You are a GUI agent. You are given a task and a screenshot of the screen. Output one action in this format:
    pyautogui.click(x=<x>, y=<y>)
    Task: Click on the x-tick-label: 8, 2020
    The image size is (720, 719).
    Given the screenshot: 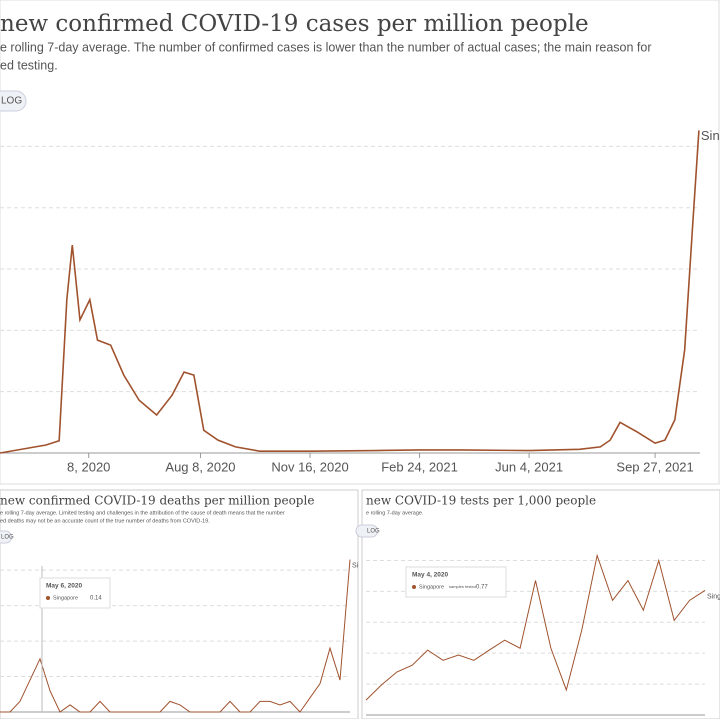 What is the action you would take?
    pyautogui.click(x=88, y=466)
    